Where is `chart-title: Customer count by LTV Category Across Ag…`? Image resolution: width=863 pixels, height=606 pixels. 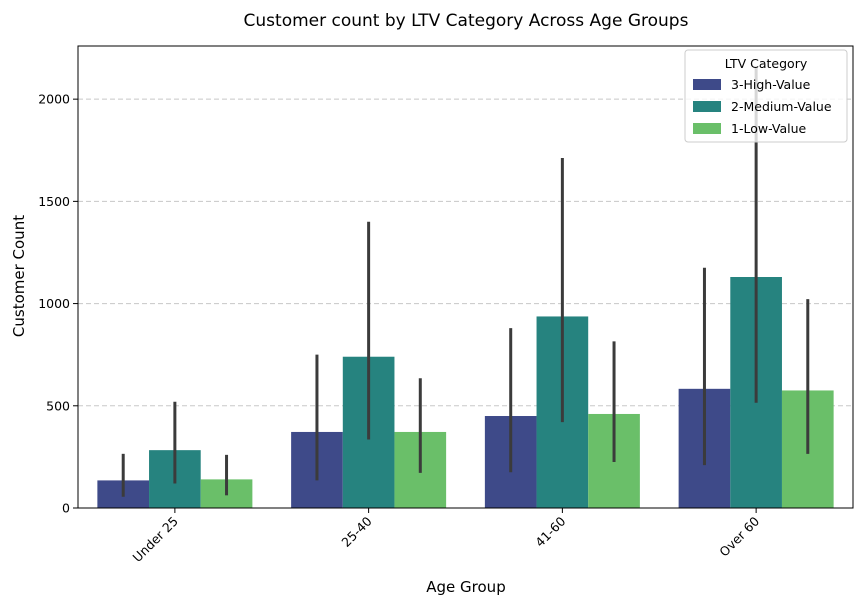
chart-title: Customer count by LTV Category Across Ag… is located at coordinates (466, 21).